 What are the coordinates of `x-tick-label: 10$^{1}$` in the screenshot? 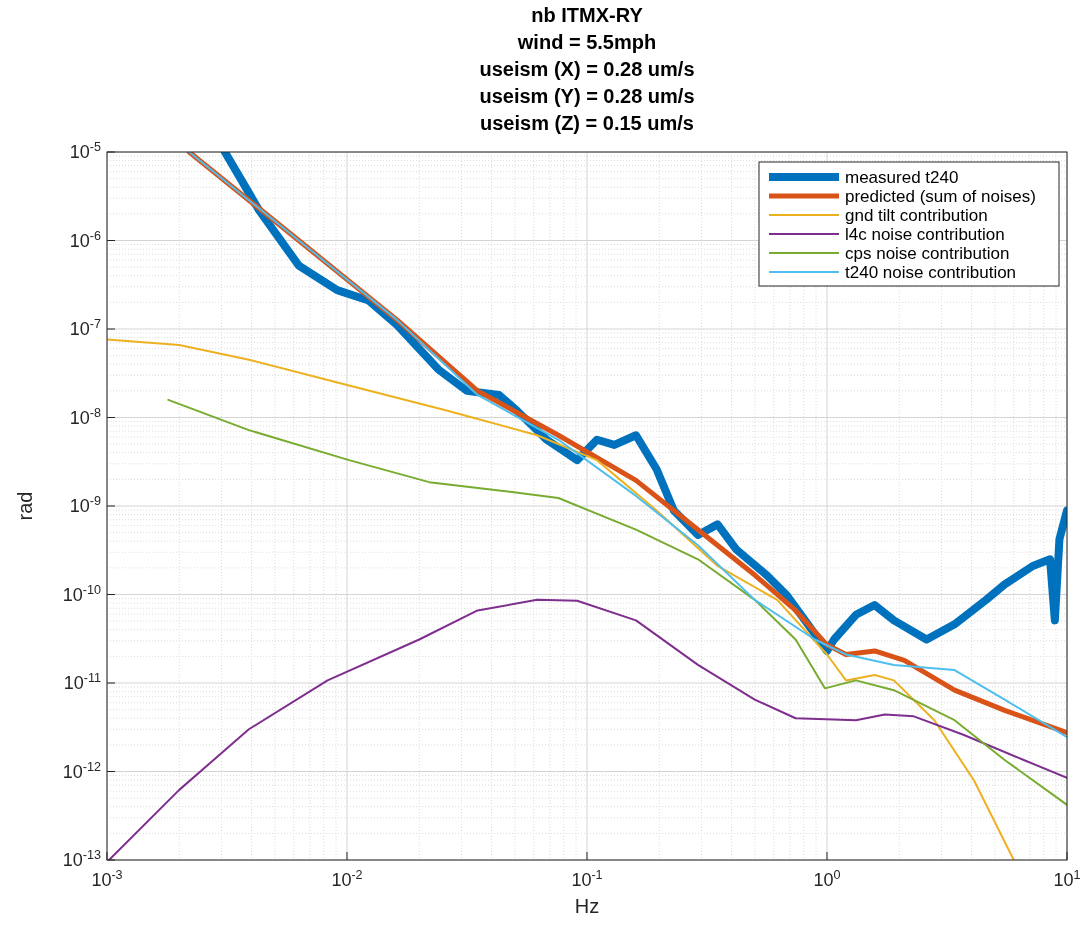 It's located at (1067, 879).